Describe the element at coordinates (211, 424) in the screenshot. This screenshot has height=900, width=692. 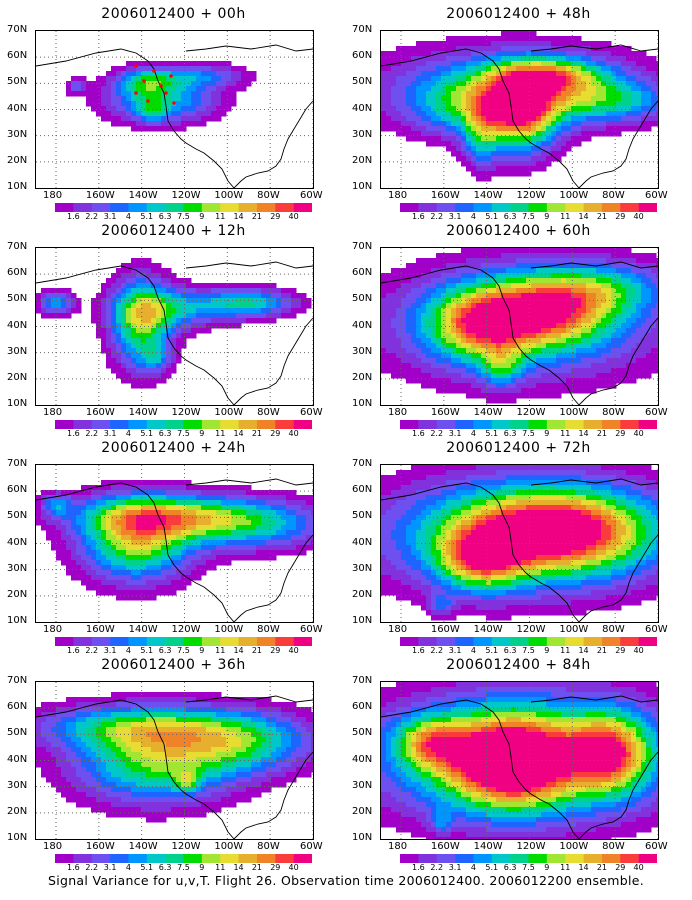
I see `colorbar-swatch` at that location.